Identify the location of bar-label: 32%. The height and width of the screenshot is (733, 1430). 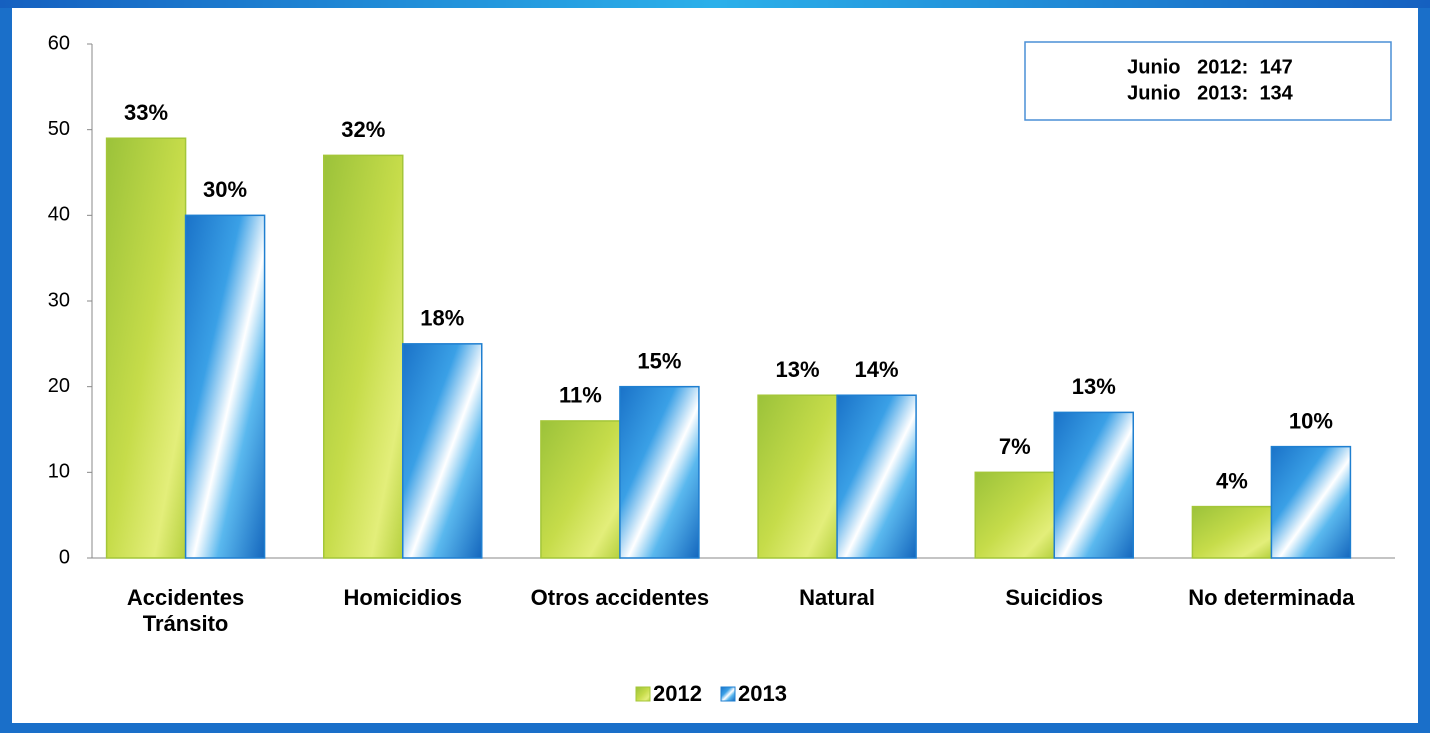
(363, 129).